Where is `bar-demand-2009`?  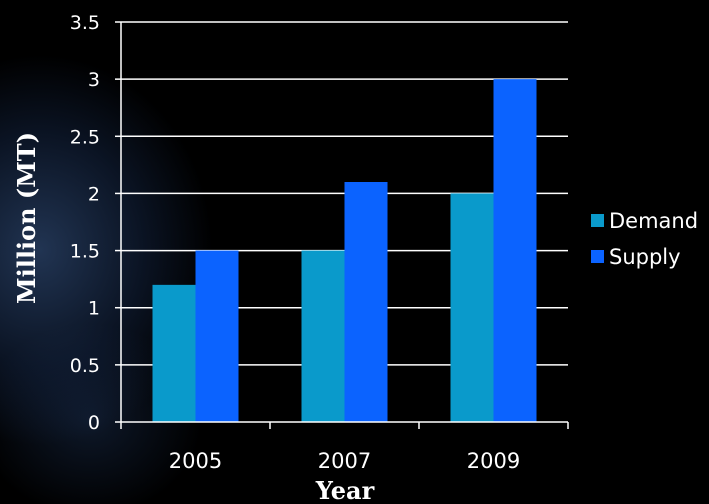 bar-demand-2009 is located at coordinates (472, 307).